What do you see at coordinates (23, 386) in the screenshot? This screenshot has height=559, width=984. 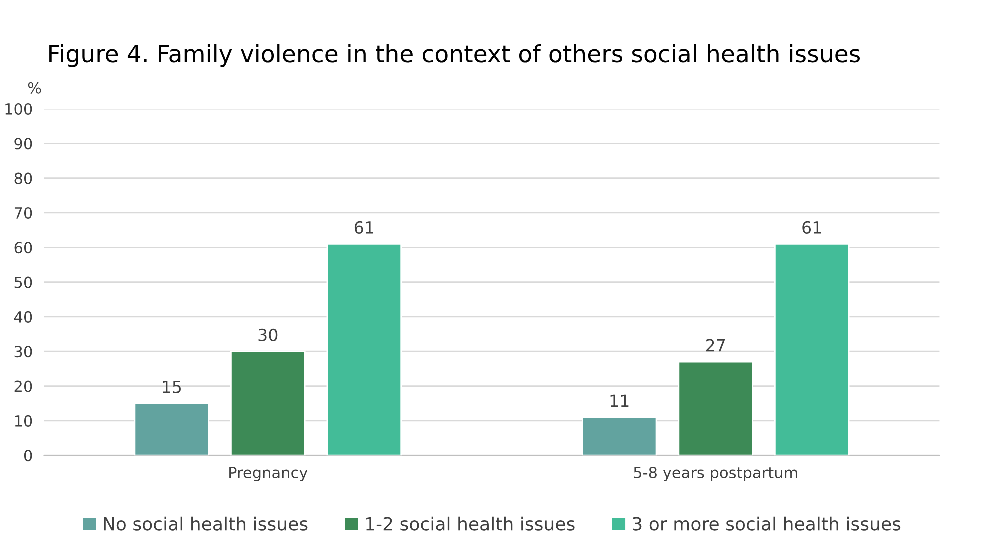 I see `y-tick-label: 20` at bounding box center [23, 386].